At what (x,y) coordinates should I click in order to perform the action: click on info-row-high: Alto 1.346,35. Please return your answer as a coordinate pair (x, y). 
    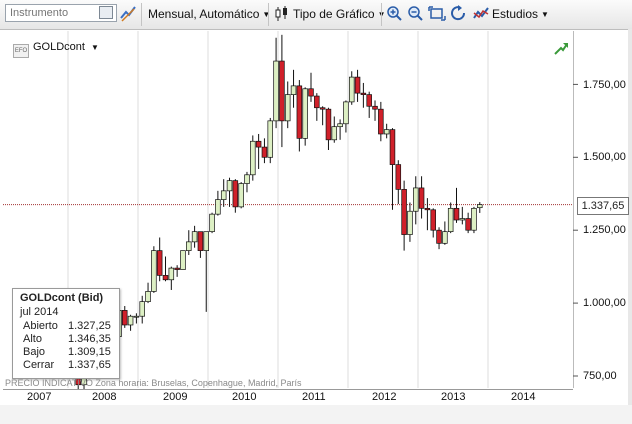
    Looking at the image, I should click on (69, 339).